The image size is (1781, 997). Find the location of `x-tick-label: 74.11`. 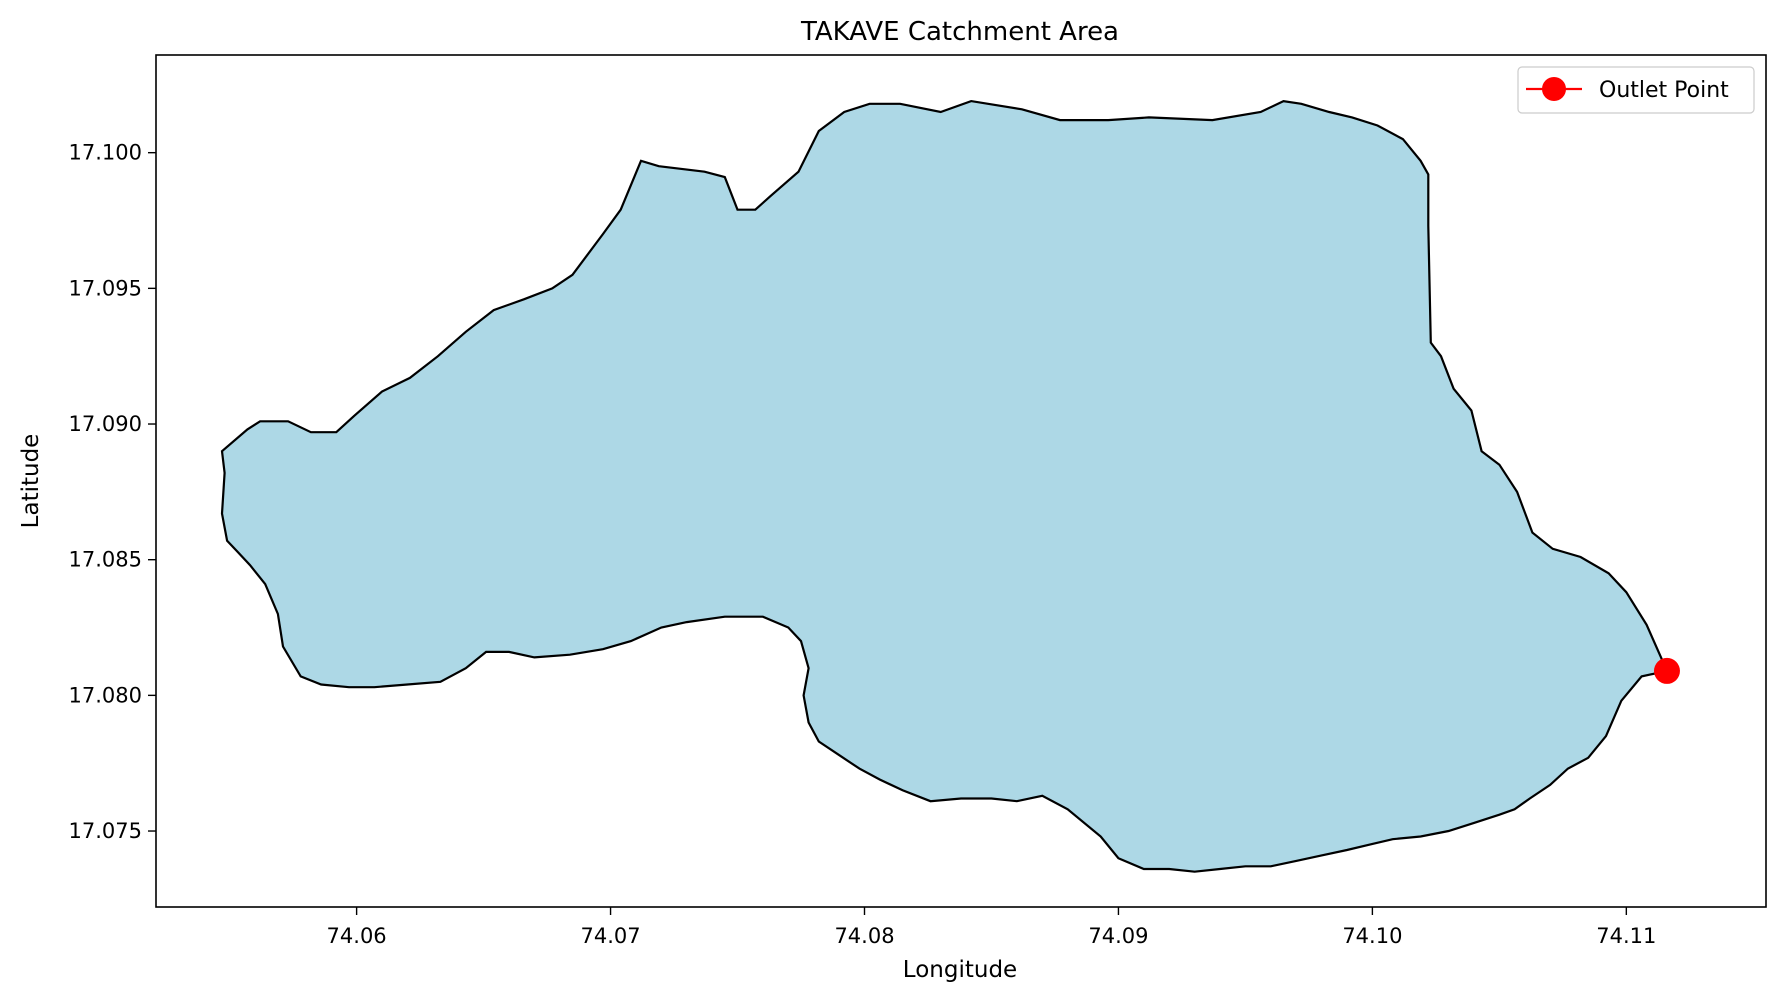

x-tick-label: 74.11 is located at coordinates (1626, 936).